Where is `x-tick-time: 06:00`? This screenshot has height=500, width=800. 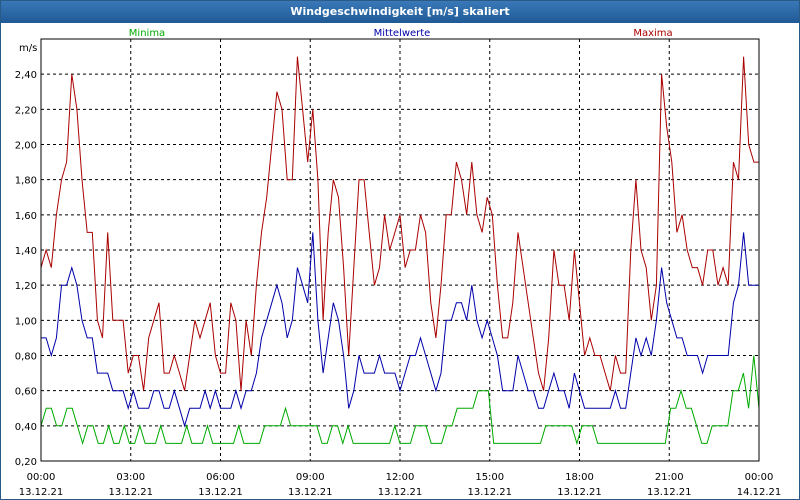 x-tick-time: 06:00 is located at coordinates (220, 477).